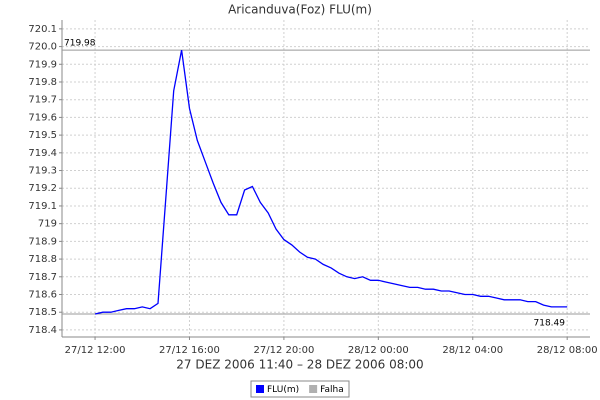 The height and width of the screenshot is (400, 600). Describe the element at coordinates (42, 206) in the screenshot. I see `y-tick-label: 719.1` at that location.